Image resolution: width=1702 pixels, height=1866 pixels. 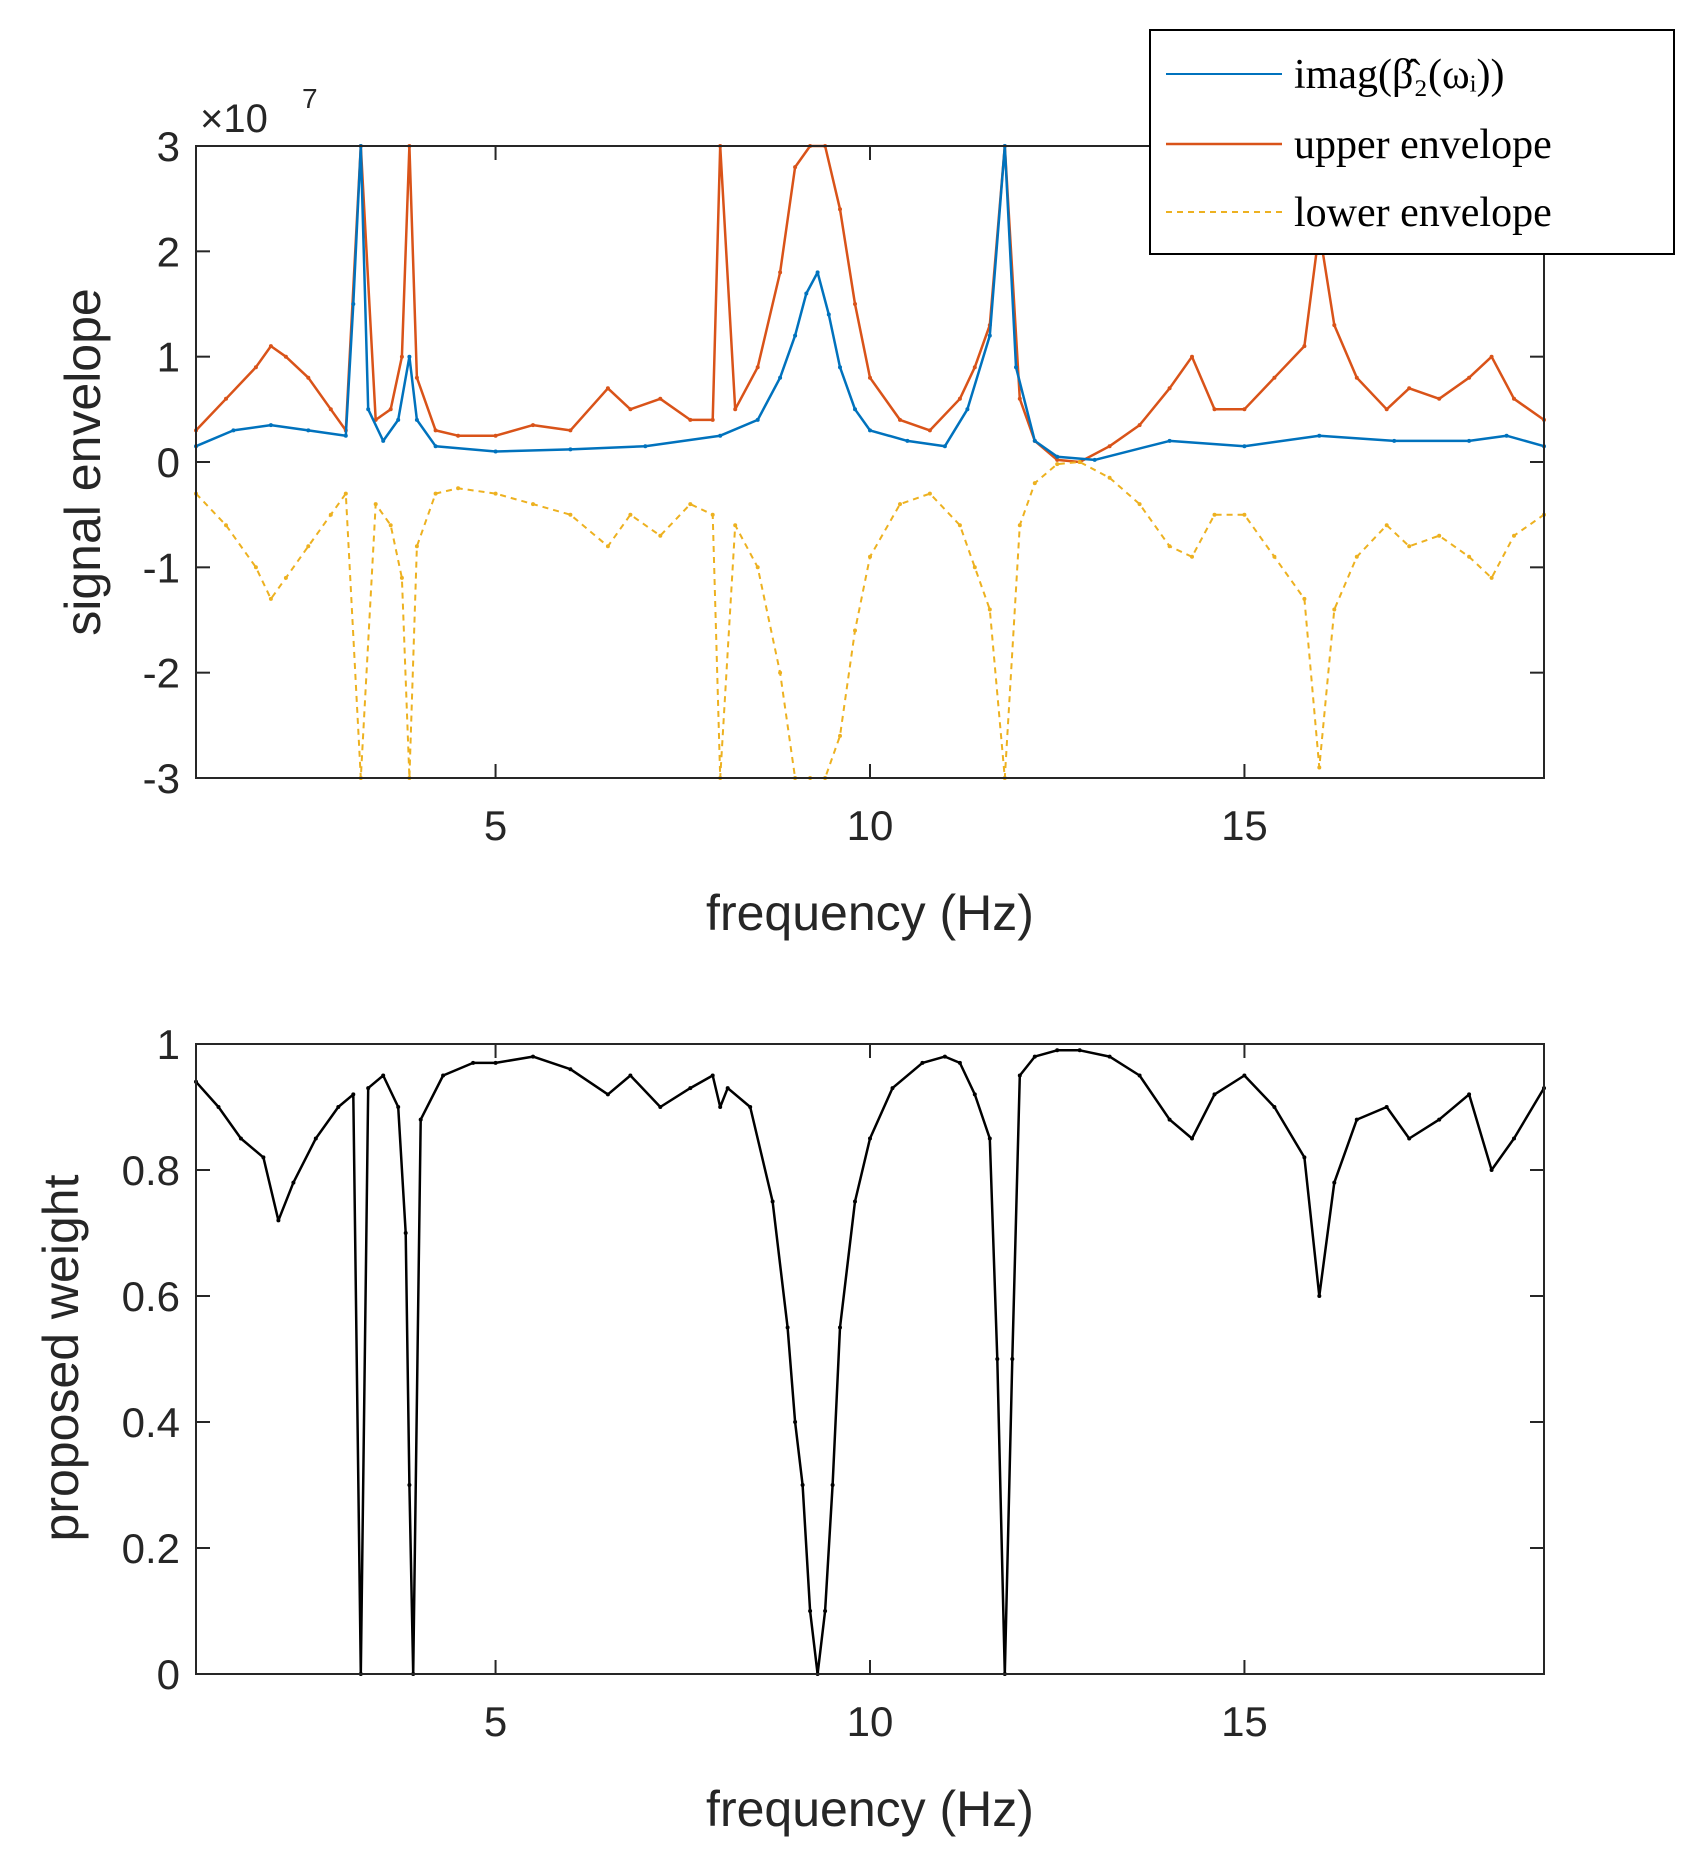 I want to click on top-y-exponent-base: ×10, so click(x=234, y=119).